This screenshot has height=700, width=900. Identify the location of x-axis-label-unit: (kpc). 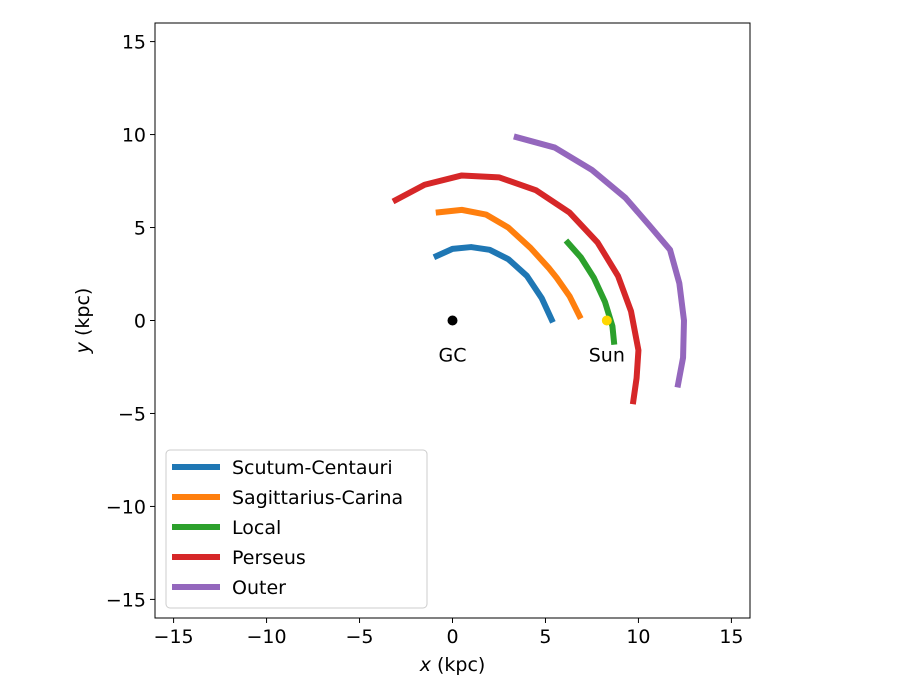
(458, 665).